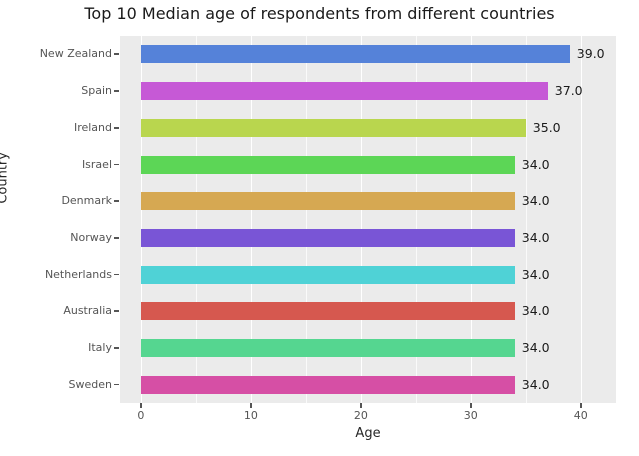  Describe the element at coordinates (96, 164) in the screenshot. I see `y-tick-label-israel: Israel` at that location.